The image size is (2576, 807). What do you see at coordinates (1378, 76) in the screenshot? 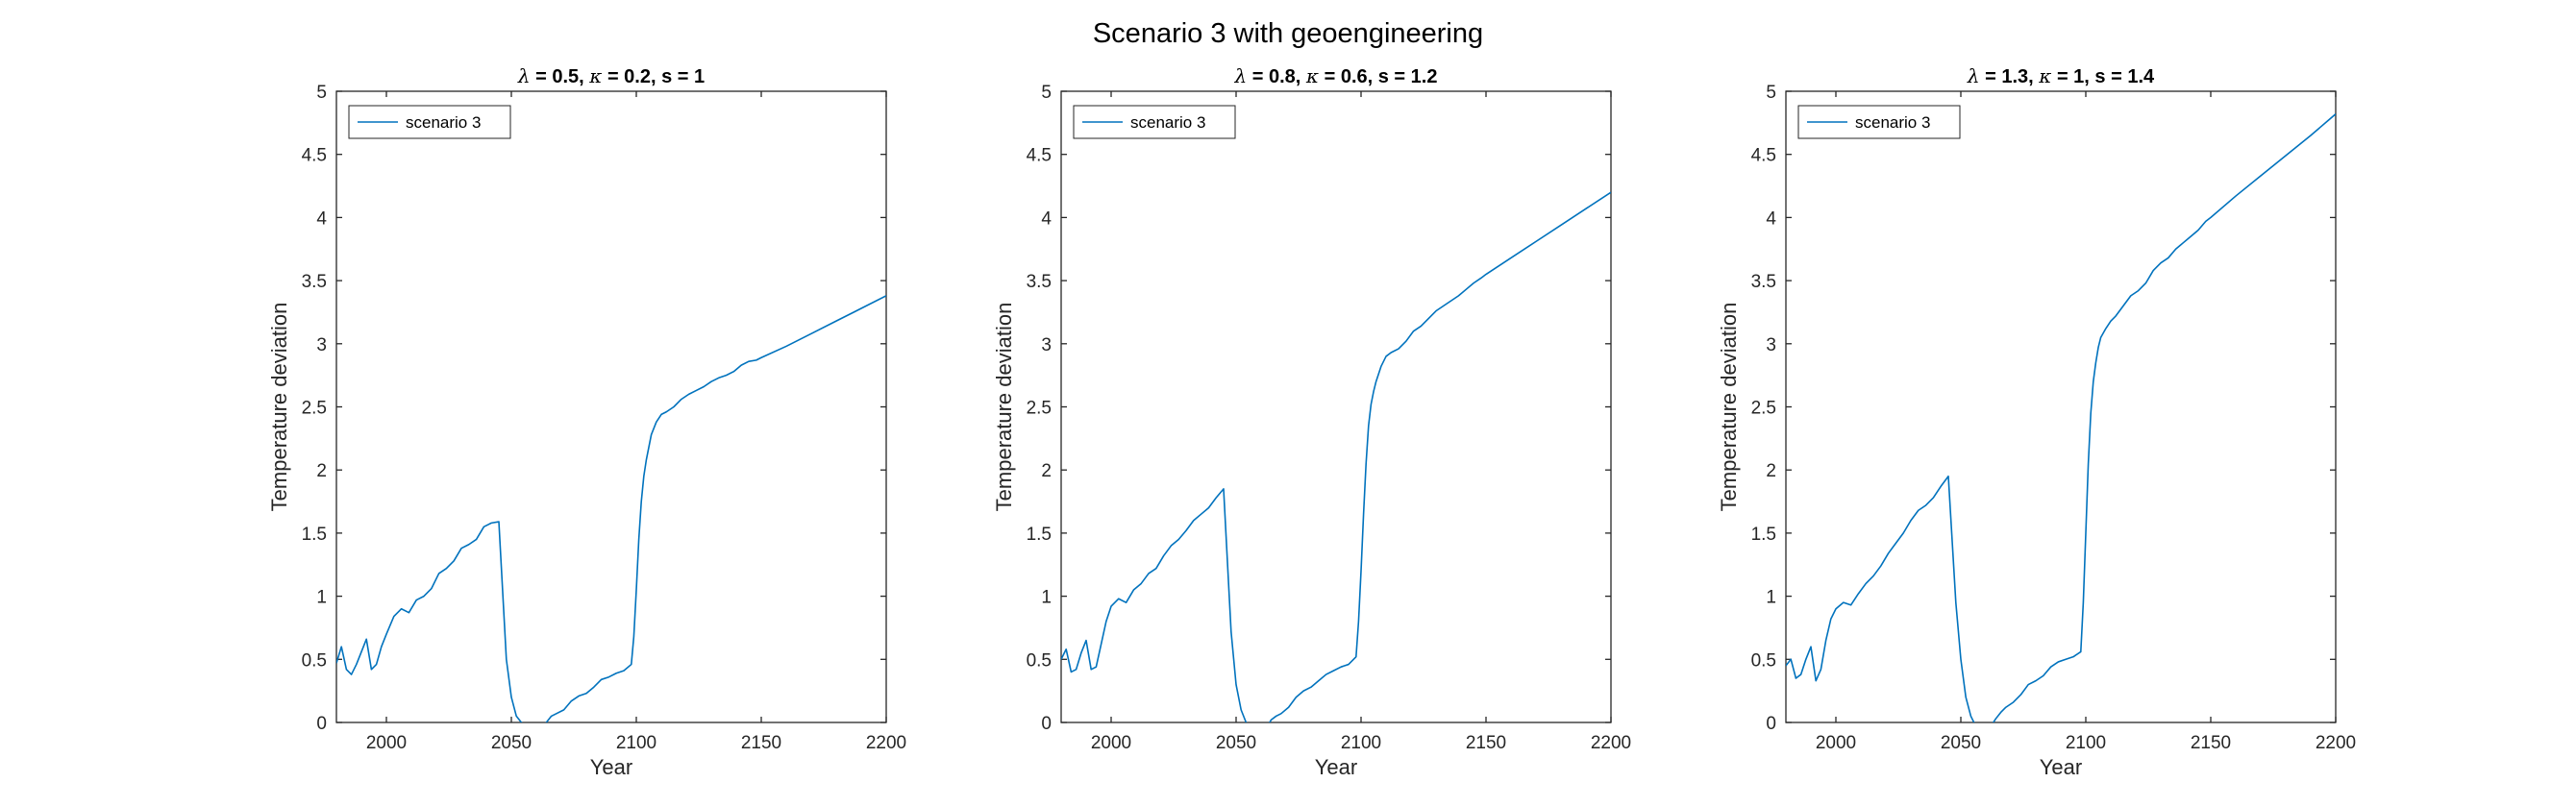
I see `panel-title-part: = 0.6, s = 1.2` at bounding box center [1378, 76].